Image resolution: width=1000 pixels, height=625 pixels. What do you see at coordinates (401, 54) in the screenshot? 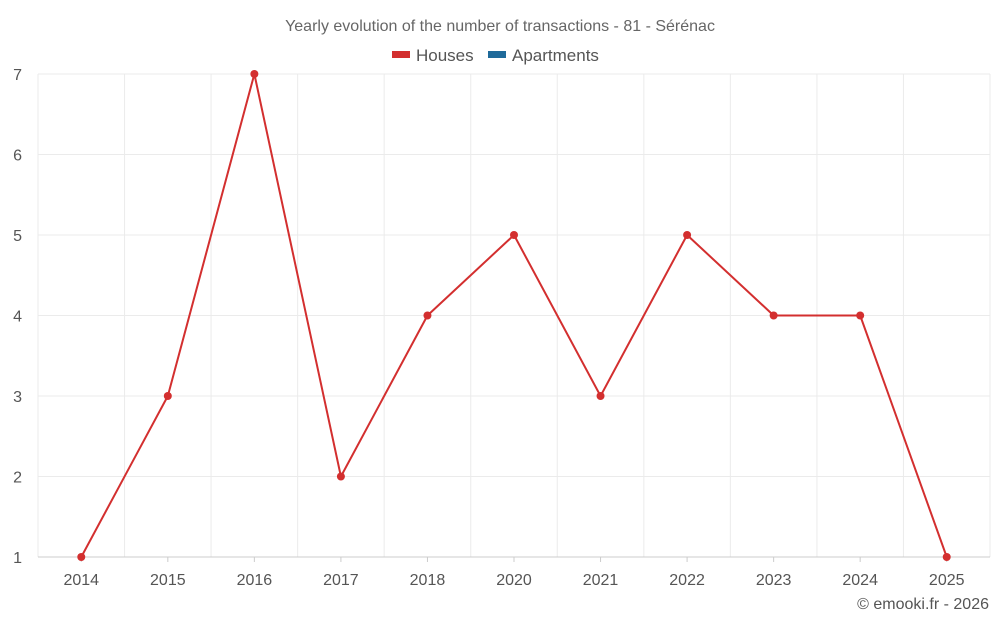
I see `legend-swatch-houses` at bounding box center [401, 54].